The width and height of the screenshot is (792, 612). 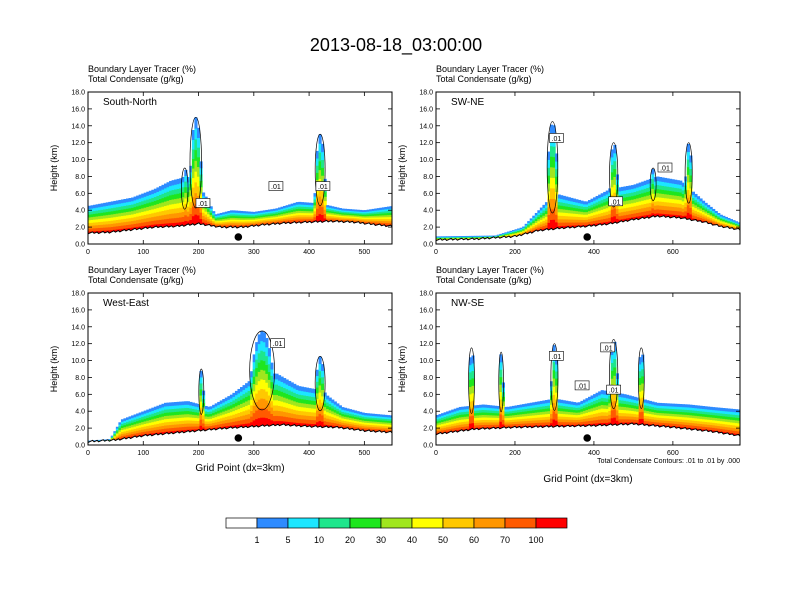 What do you see at coordinates (130, 102) in the screenshot?
I see `panel-name: South-North` at bounding box center [130, 102].